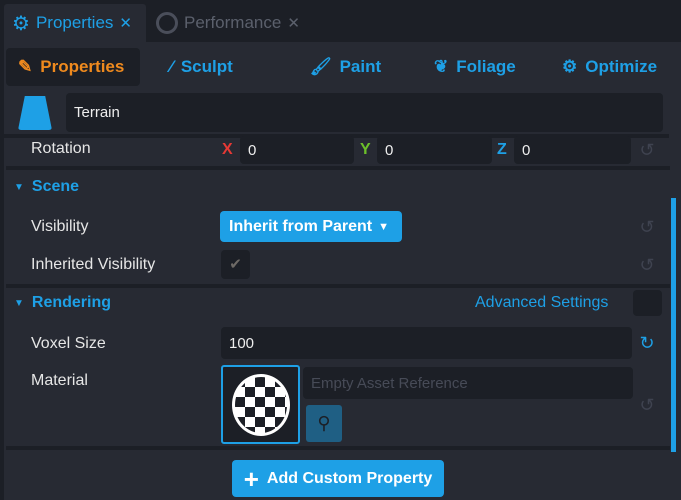 This screenshot has width=681, height=500. Describe the element at coordinates (97, 112) in the screenshot. I see `name-value: Terrain` at that location.